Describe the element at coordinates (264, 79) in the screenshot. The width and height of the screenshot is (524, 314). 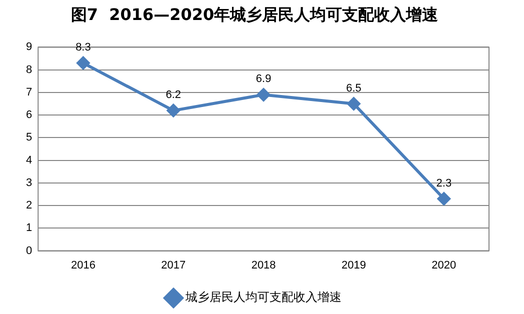
I see `data-label: 6.9` at that location.